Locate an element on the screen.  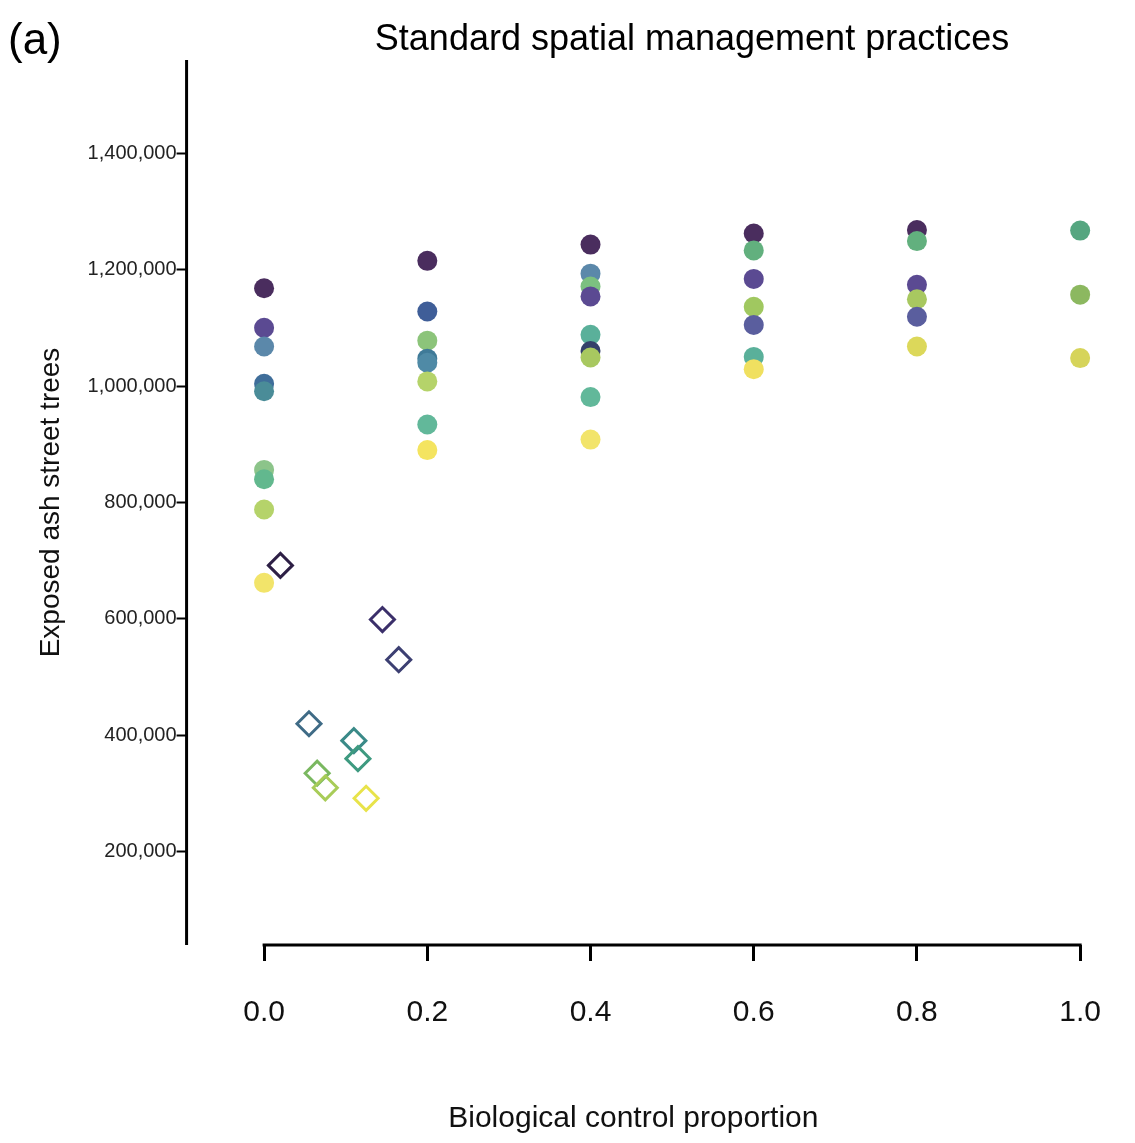
y-tick-label: 400,000 is located at coordinates (140, 733).